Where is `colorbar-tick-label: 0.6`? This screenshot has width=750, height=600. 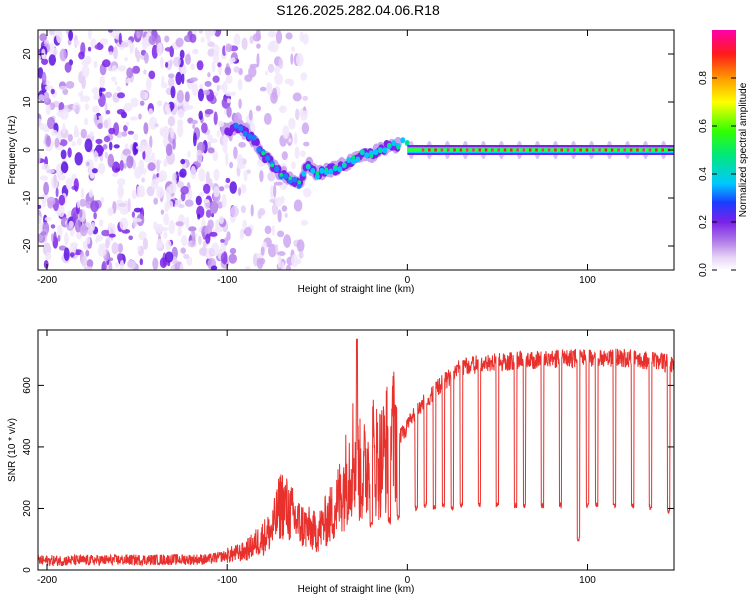
colorbar-tick-label: 0.6 is located at coordinates (703, 126).